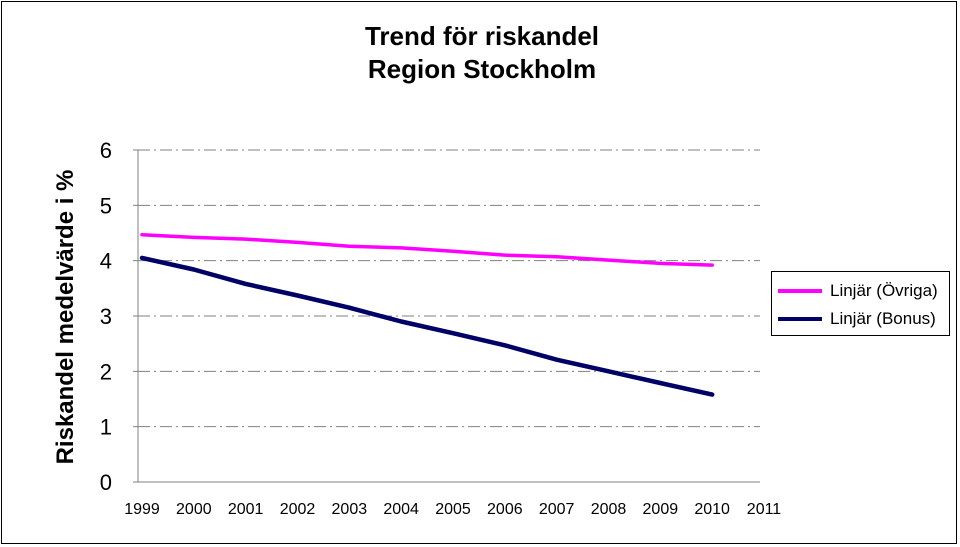 The height and width of the screenshot is (547, 960). Describe the element at coordinates (453, 509) in the screenshot. I see `x-tick-label-2005: 2005` at that location.